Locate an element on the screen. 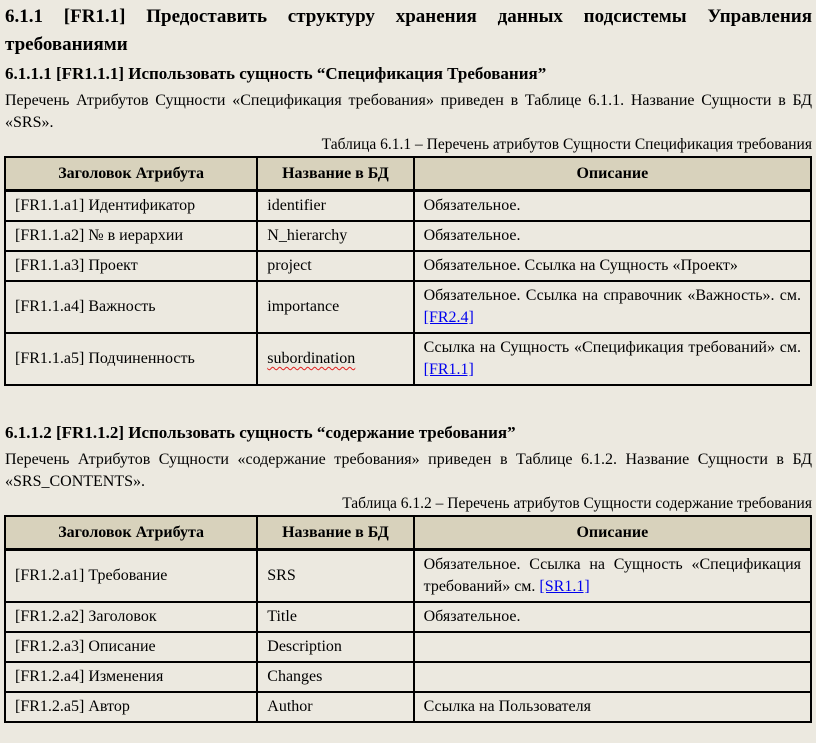 The image size is (816, 743). attribute-cell: [FR1.2.a2] Заголовок is located at coordinates (131, 617).